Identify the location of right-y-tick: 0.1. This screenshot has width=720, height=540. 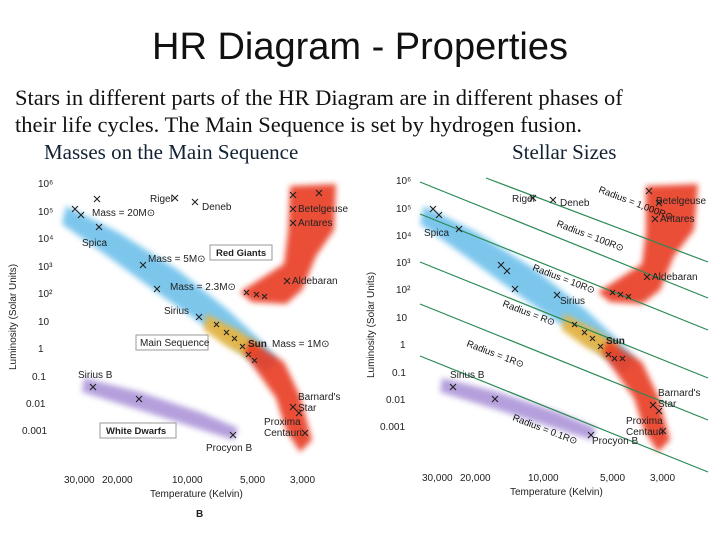
(399, 373).